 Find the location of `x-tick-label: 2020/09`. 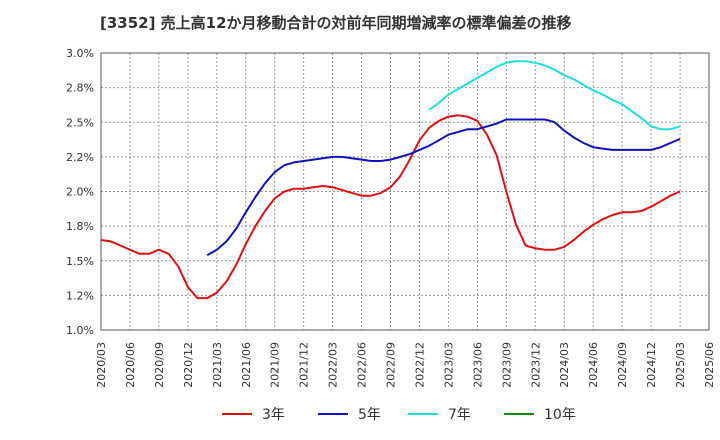

x-tick-label: 2020/09 is located at coordinates (159, 365).